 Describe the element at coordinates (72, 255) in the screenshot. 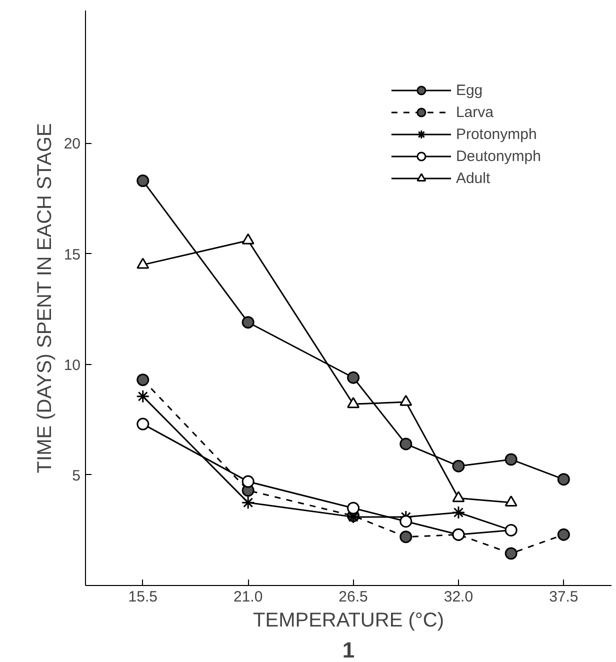

I see `y-tick-label: 15` at that location.